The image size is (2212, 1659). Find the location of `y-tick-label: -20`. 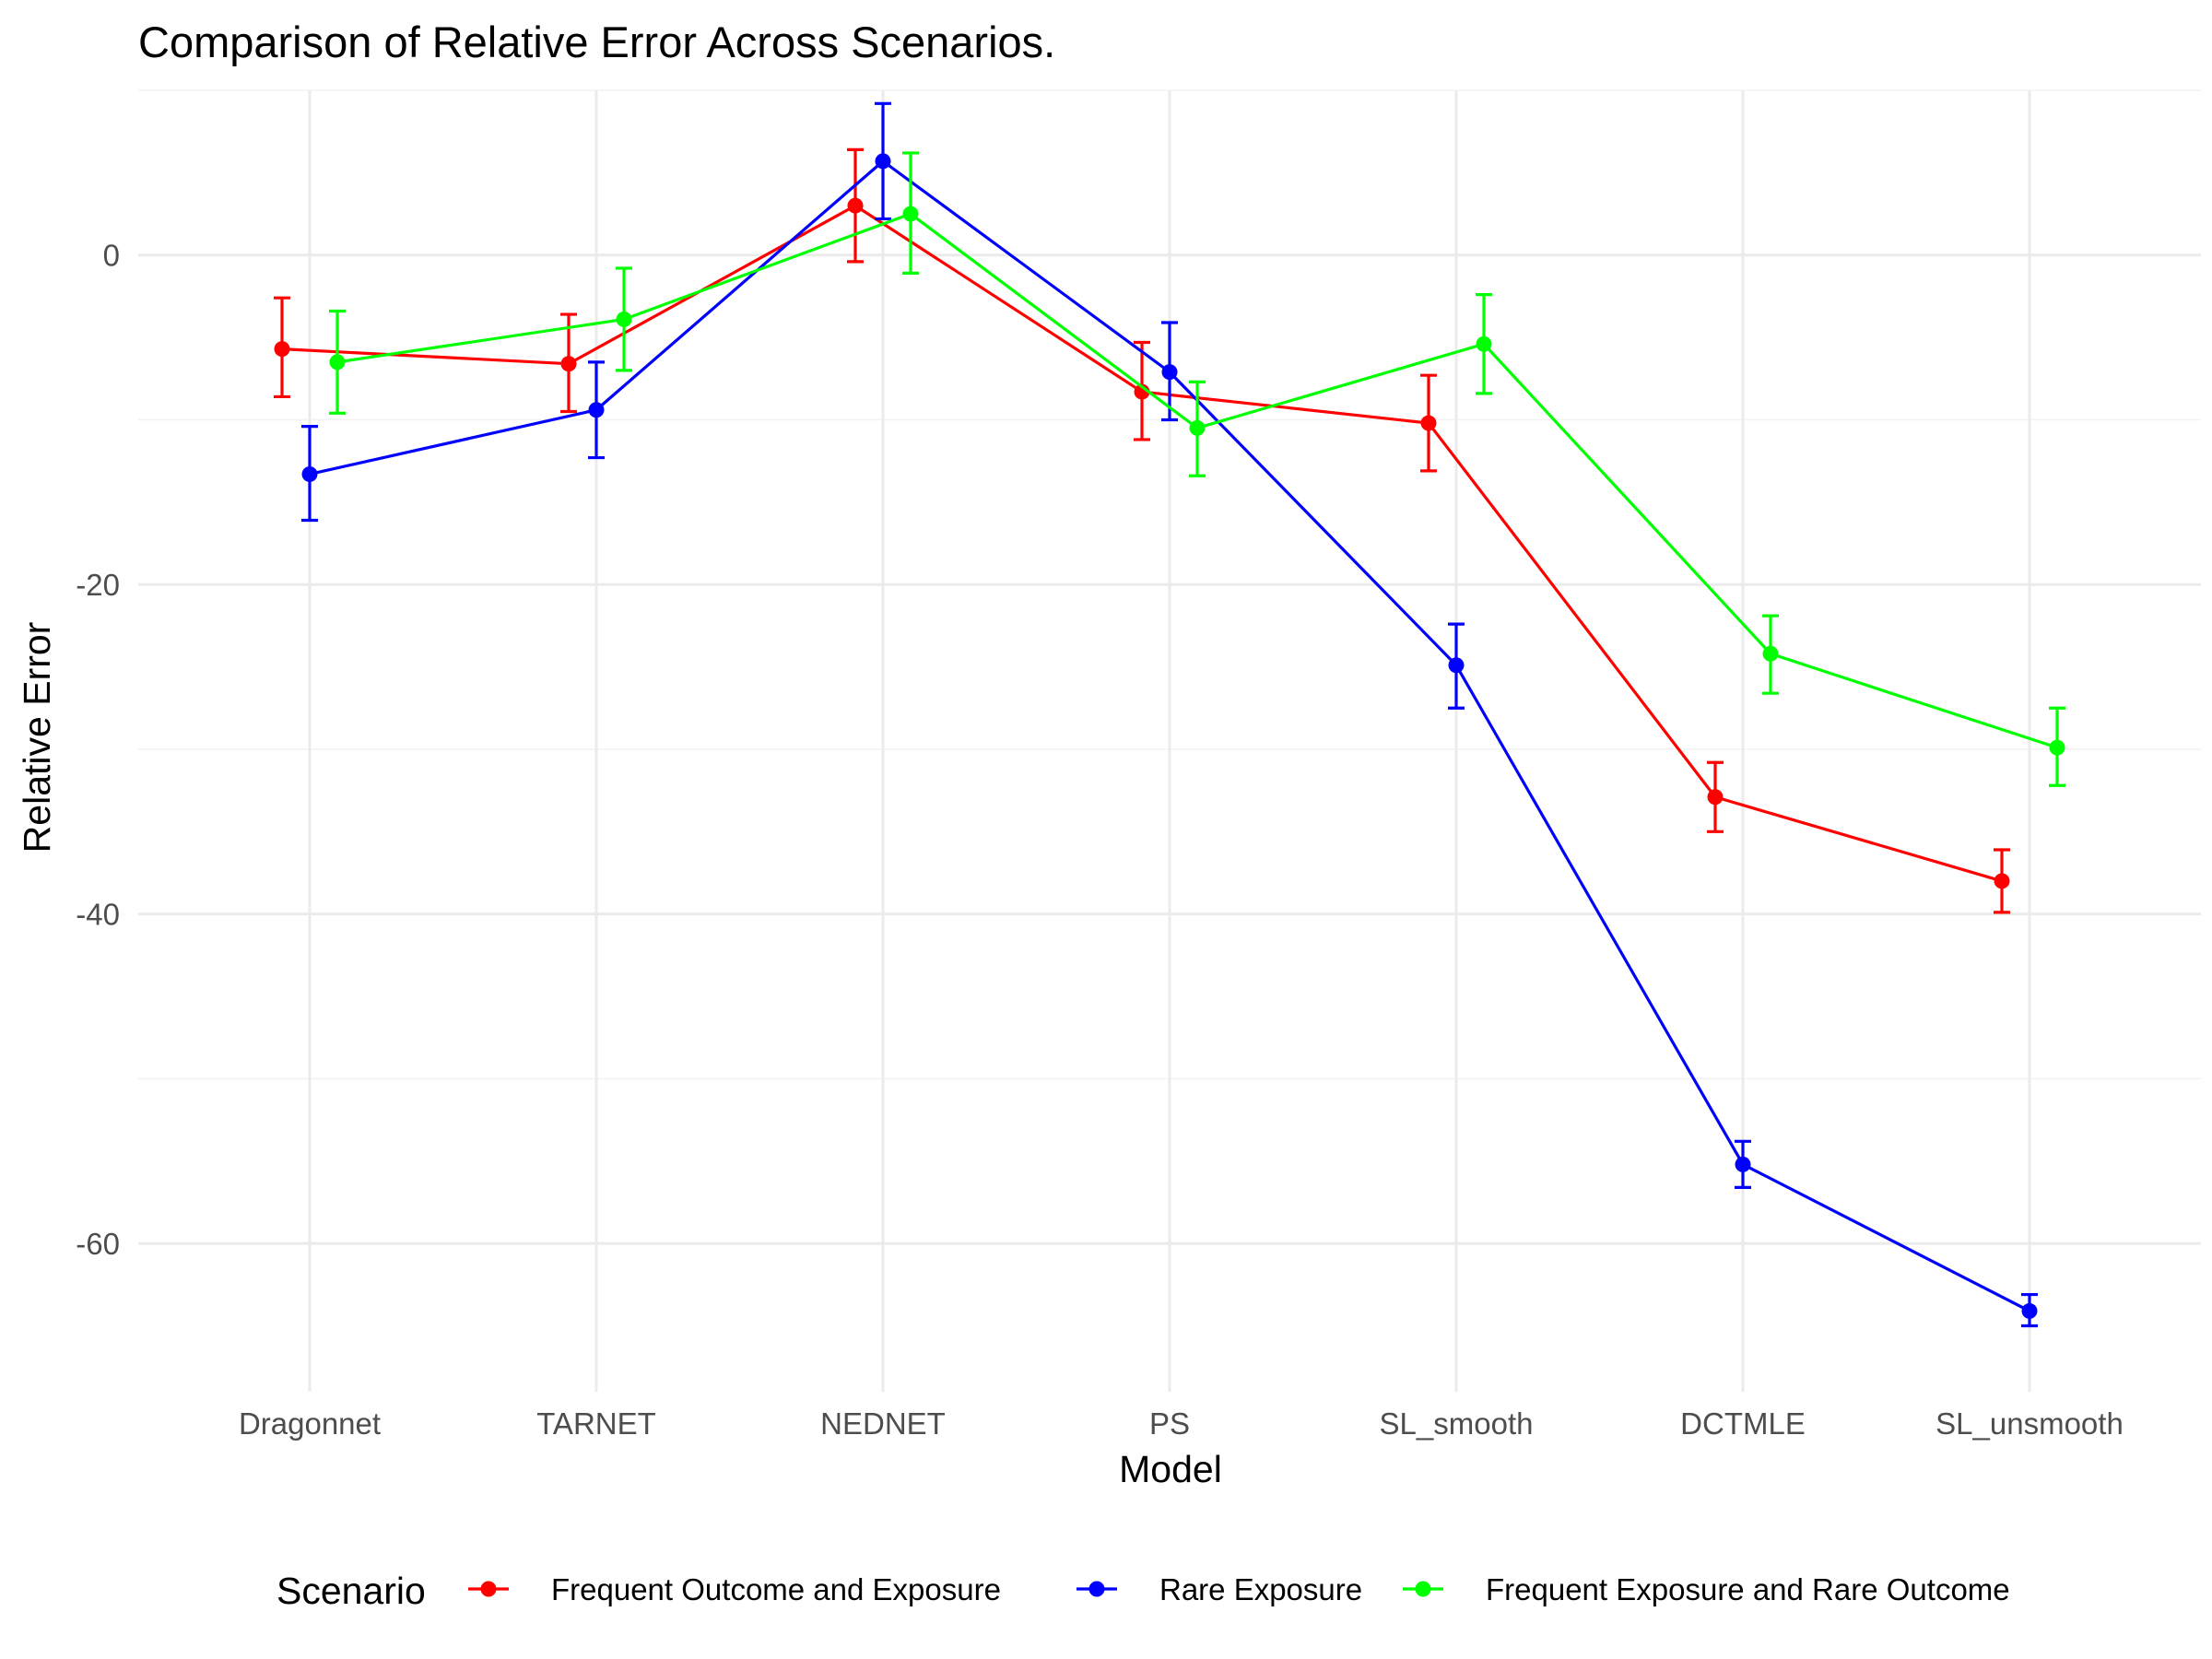

y-tick-label: -20 is located at coordinates (98, 585).